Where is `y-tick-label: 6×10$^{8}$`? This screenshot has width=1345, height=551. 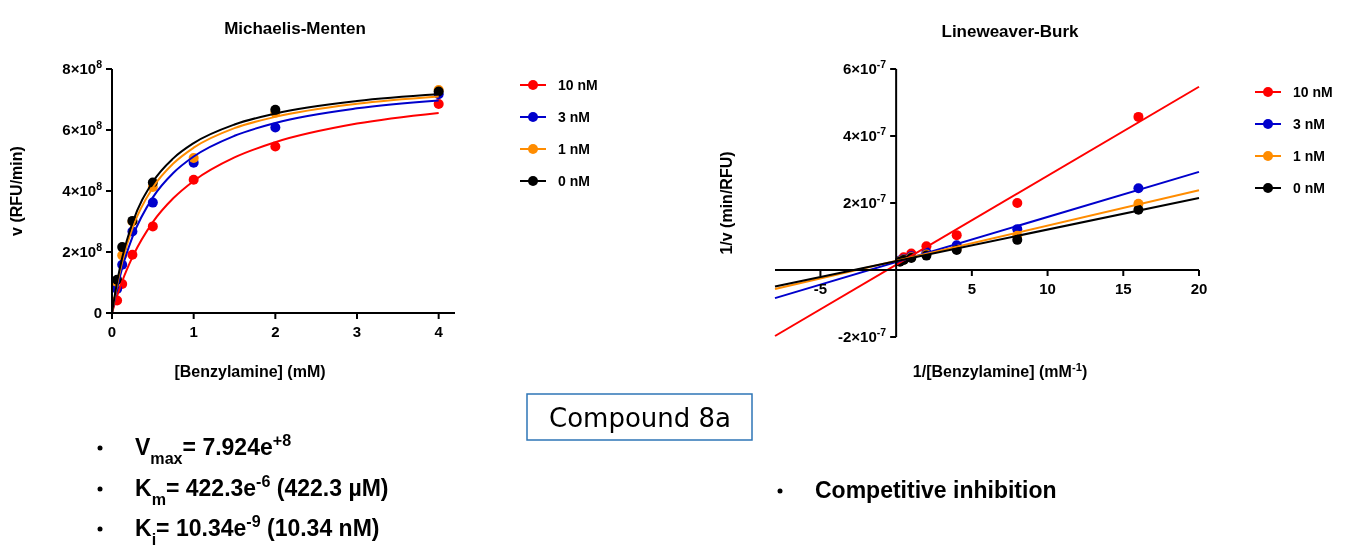 y-tick-label: 6×10$^{8}$ is located at coordinates (82, 128).